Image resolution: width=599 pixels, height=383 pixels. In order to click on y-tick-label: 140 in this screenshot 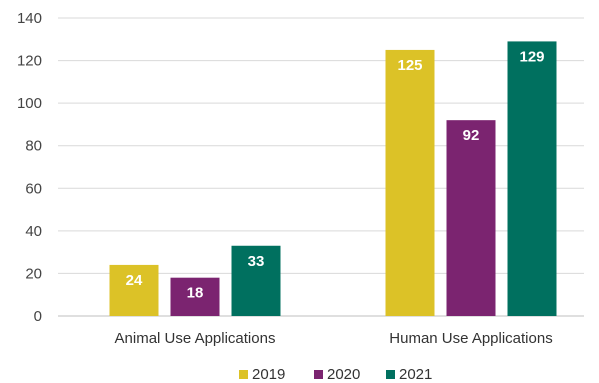, I will do `click(29, 18)`.